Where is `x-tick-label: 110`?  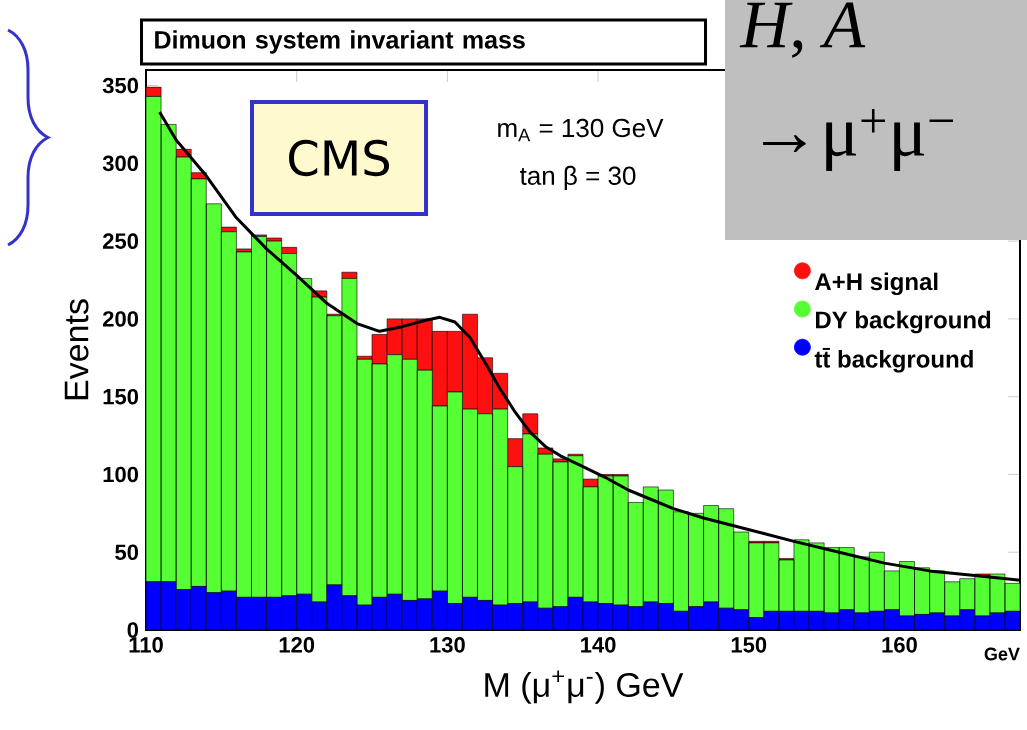 x-tick-label: 110 is located at coordinates (146, 645).